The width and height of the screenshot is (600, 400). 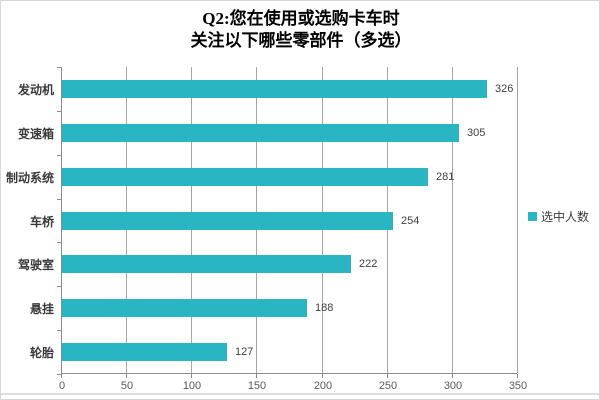 What do you see at coordinates (453, 386) in the screenshot?
I see `x-axis-label-300: 300` at bounding box center [453, 386].